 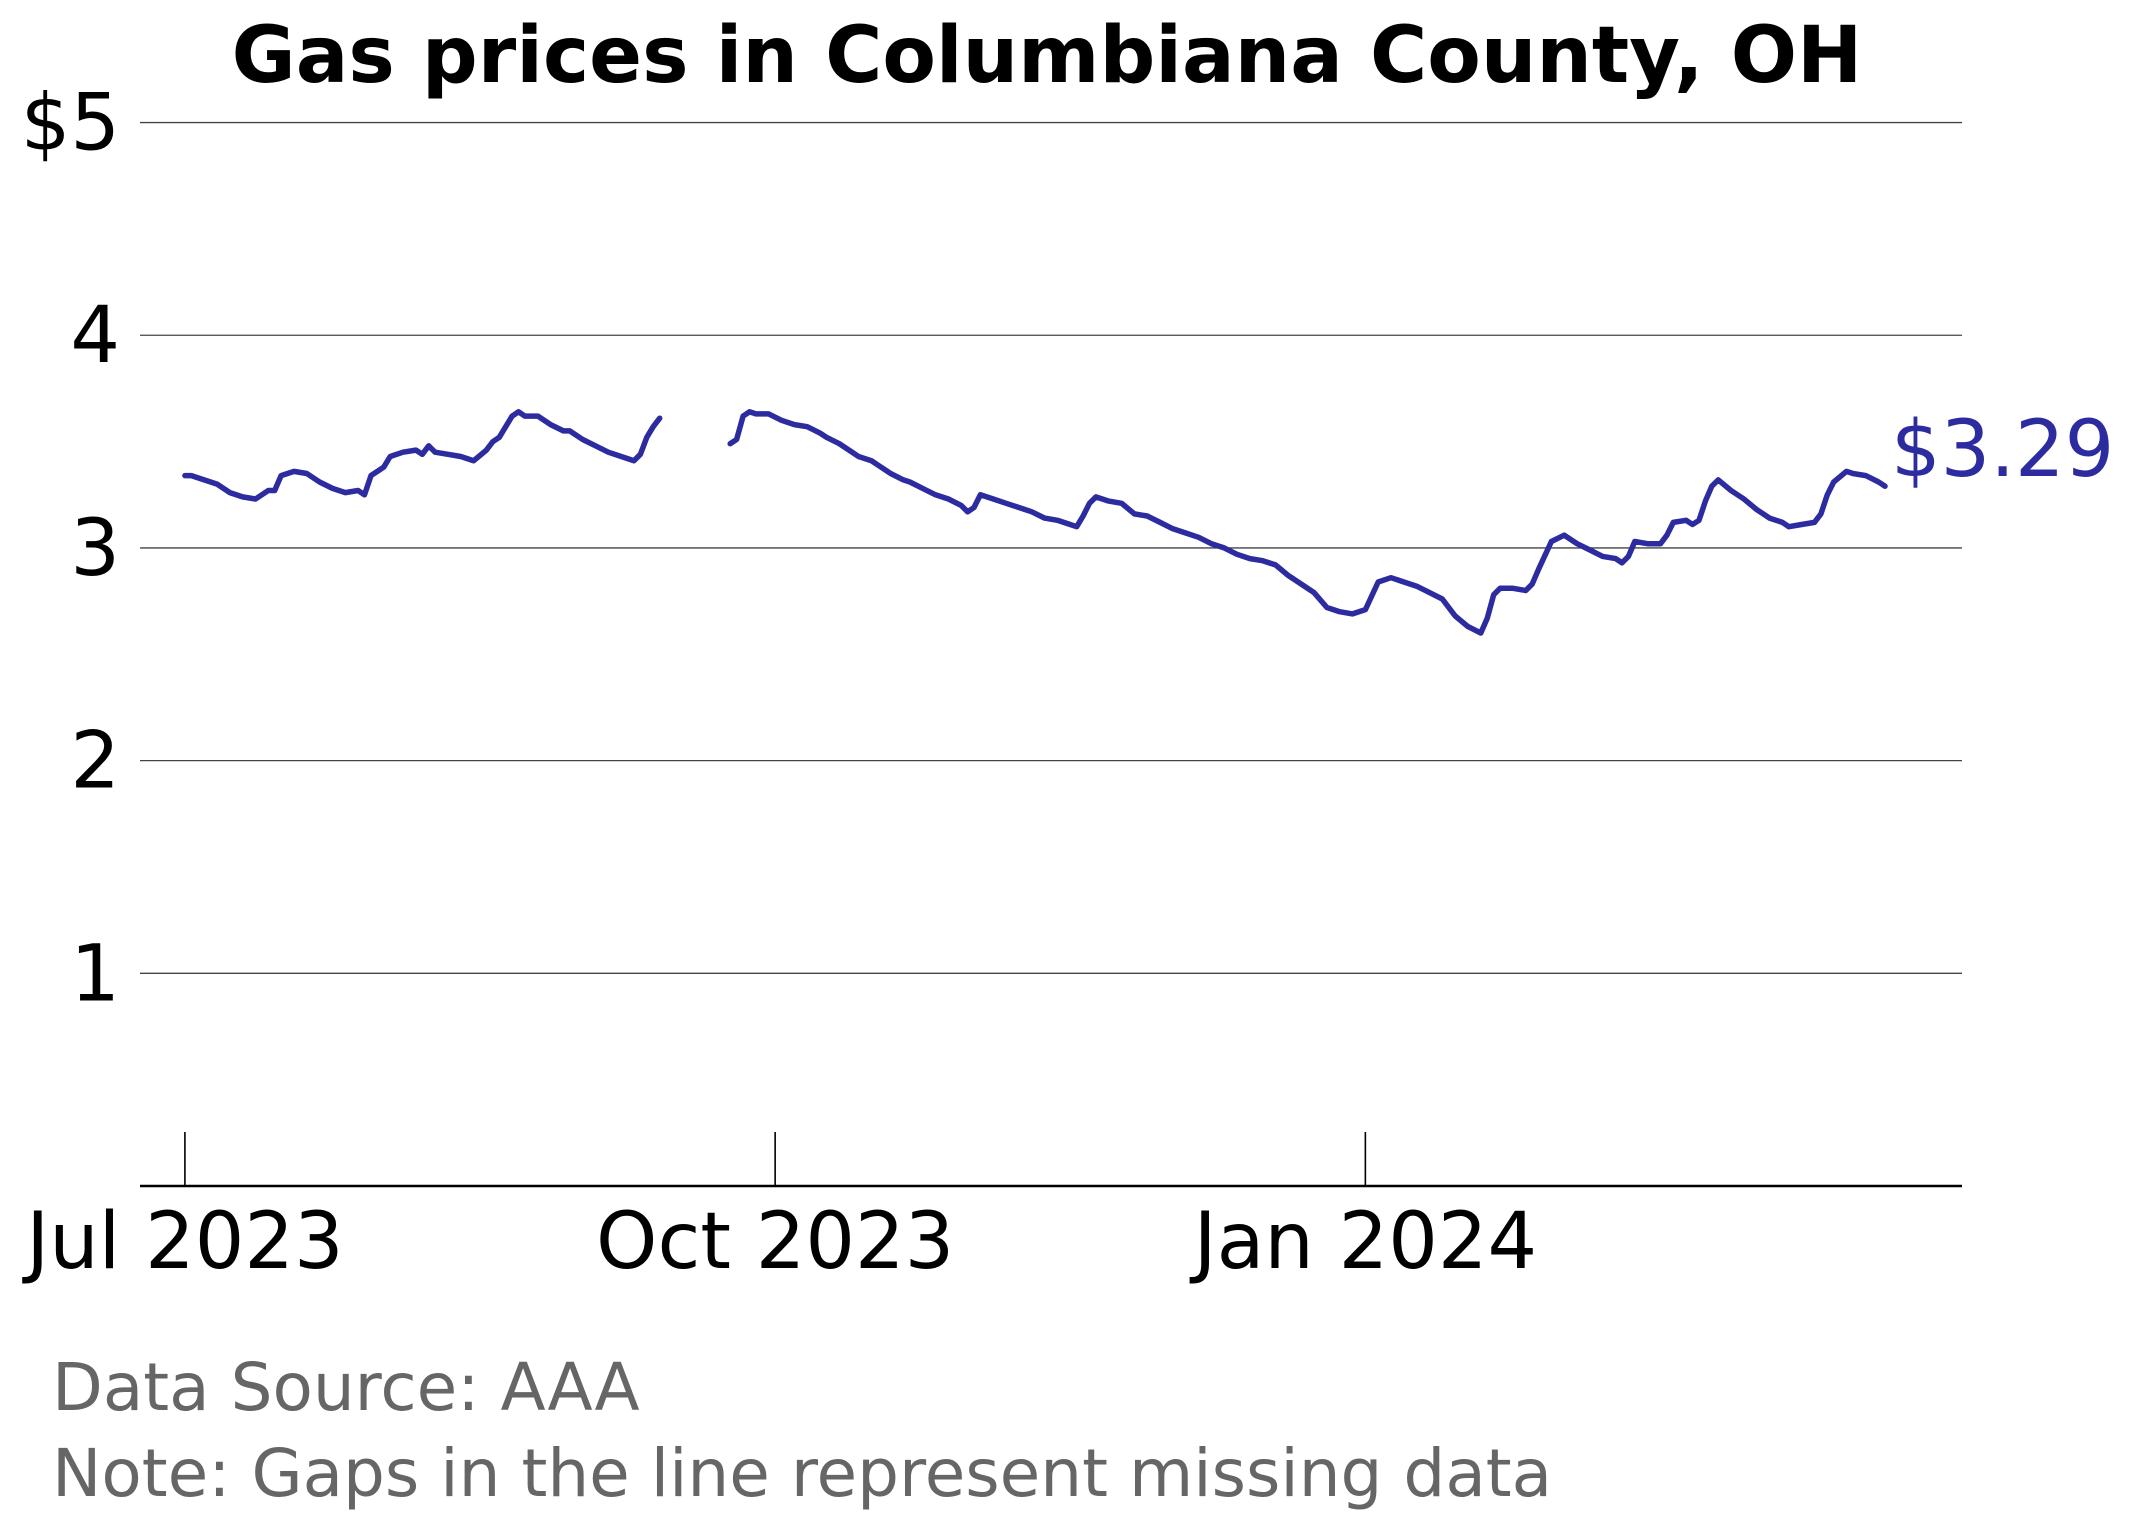 What do you see at coordinates (775, 1242) in the screenshot?
I see `x-tick-label-1: Oct 2023` at bounding box center [775, 1242].